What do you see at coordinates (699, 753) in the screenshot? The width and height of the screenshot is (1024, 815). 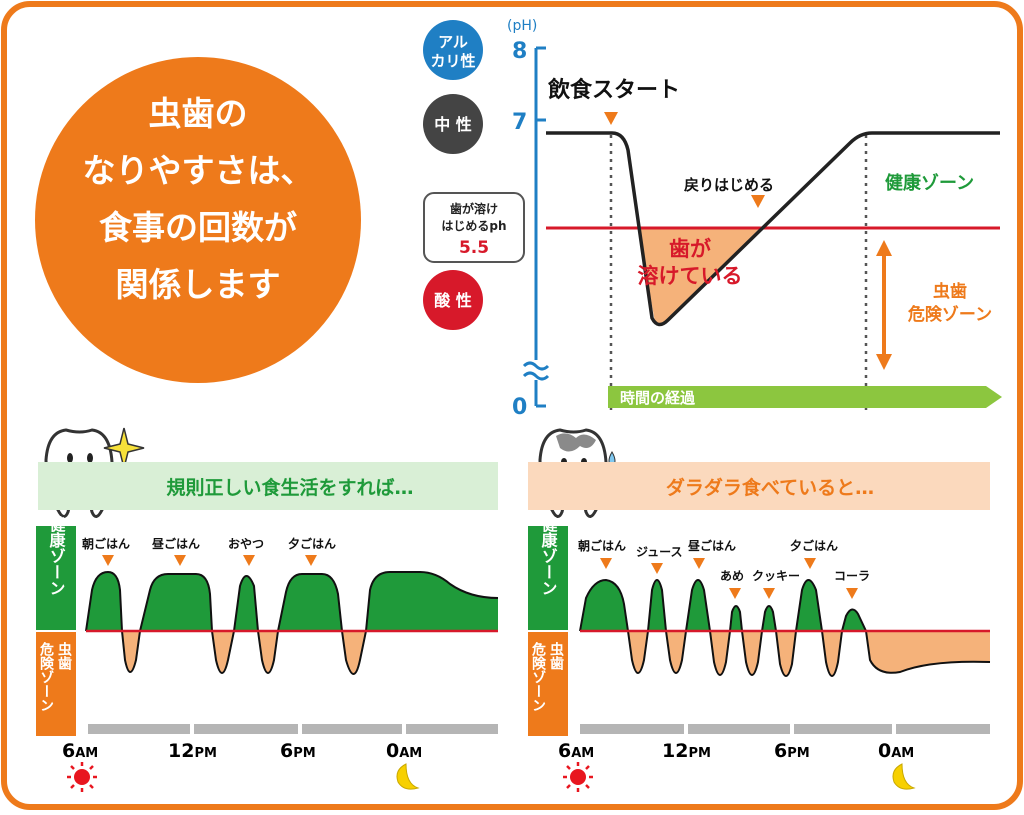 I see `right-tick-2-suffix: PM` at bounding box center [699, 753].